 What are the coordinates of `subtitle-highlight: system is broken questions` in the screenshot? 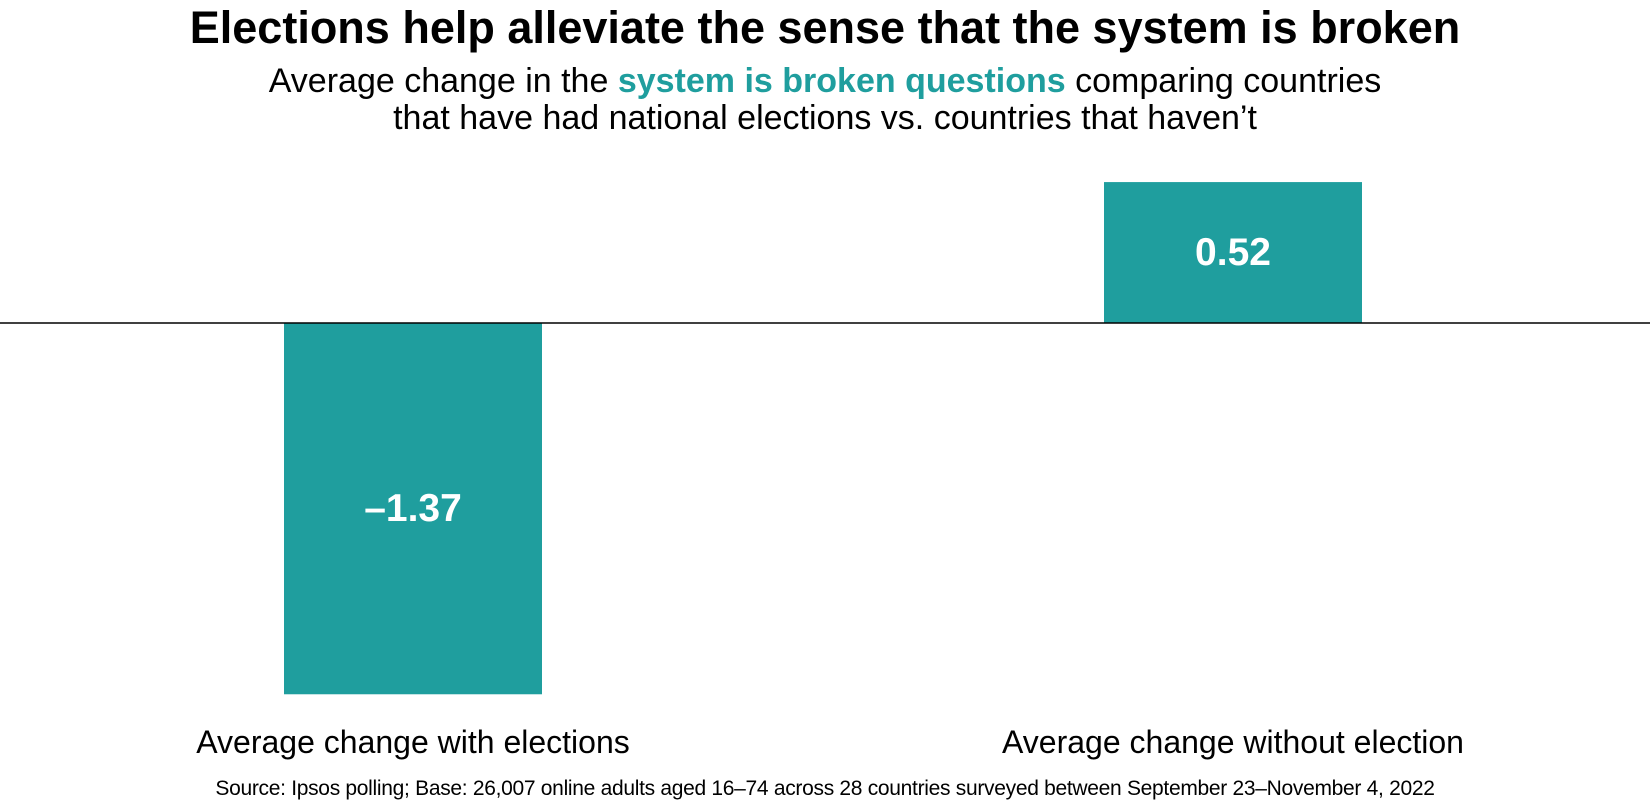 It's located at (841, 81).